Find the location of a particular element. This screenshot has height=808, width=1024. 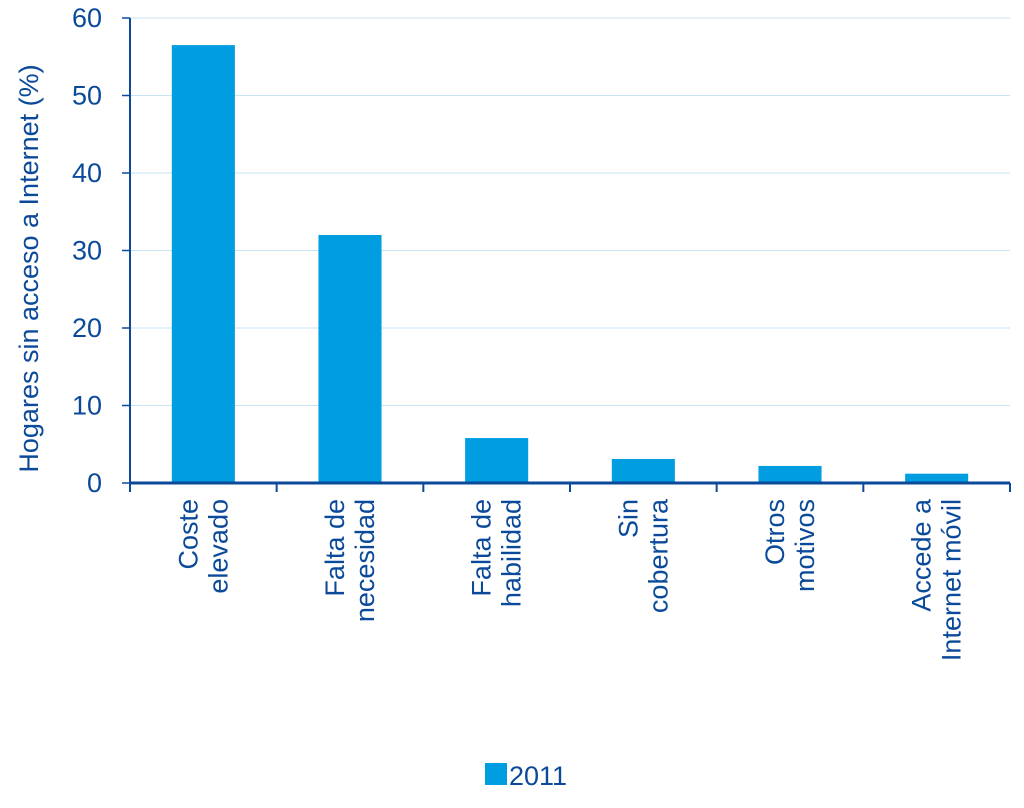

category-label-line: cobertura is located at coordinates (658, 555).